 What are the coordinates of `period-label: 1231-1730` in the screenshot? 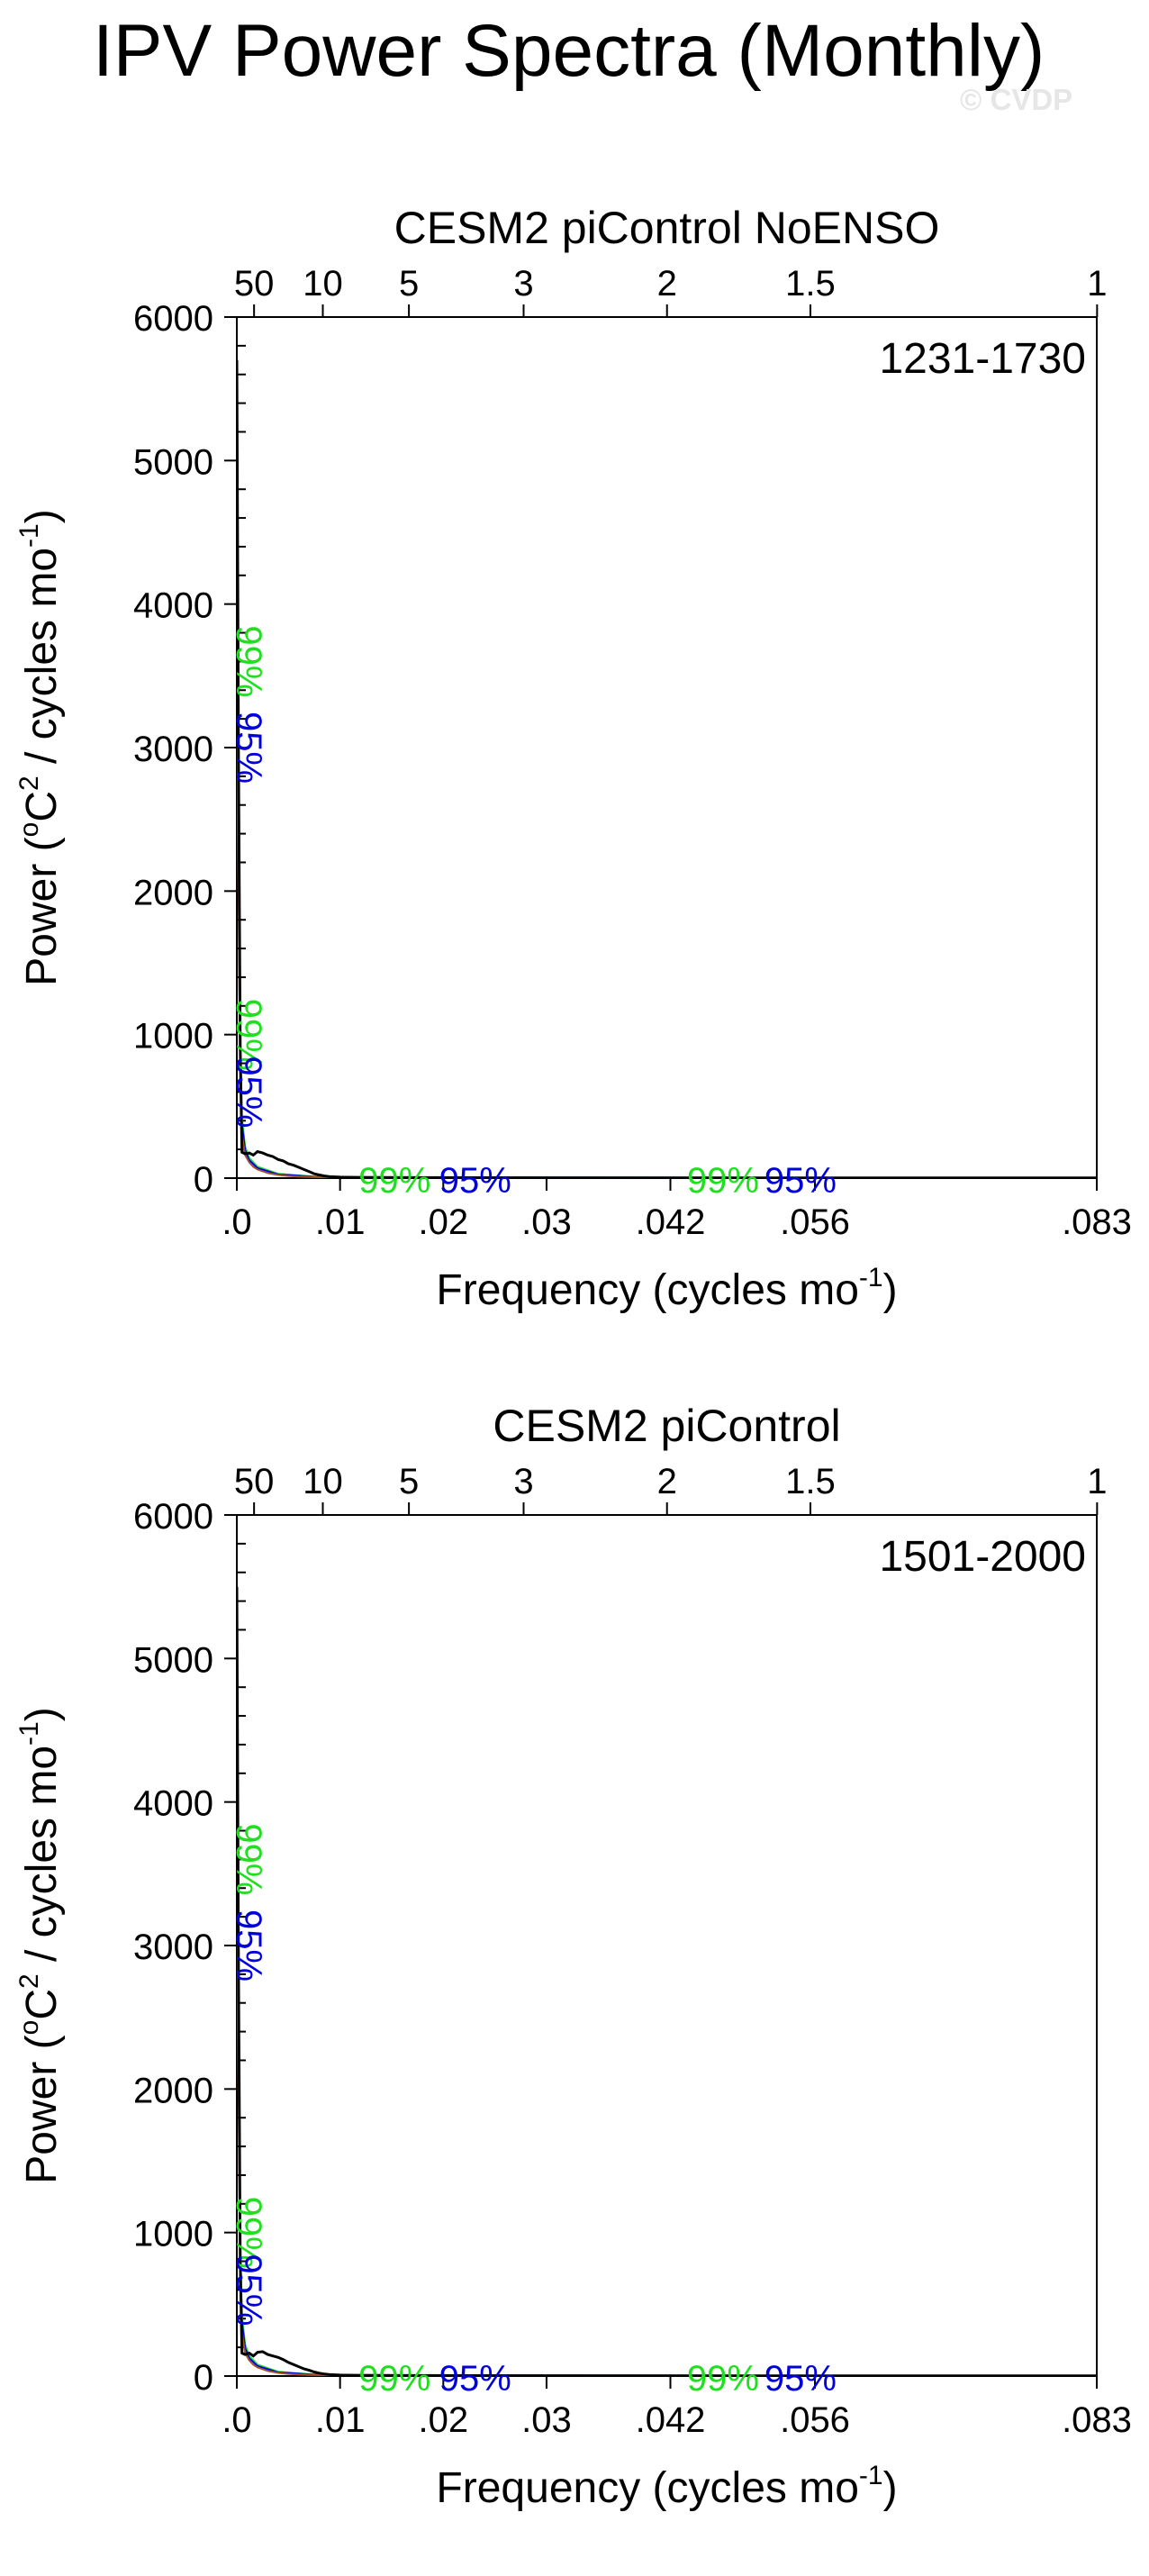 It's located at (982, 359).